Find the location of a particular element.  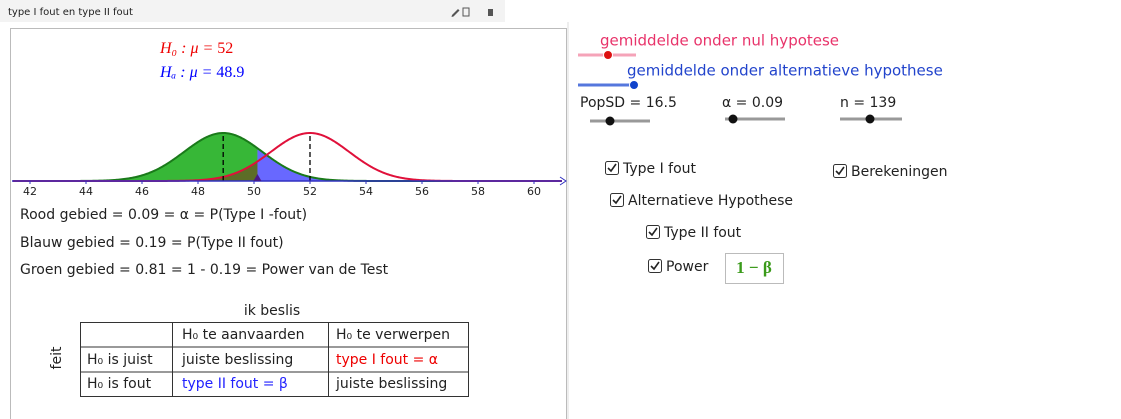

h0-label: H₀ : μ = is located at coordinates (188, 48).